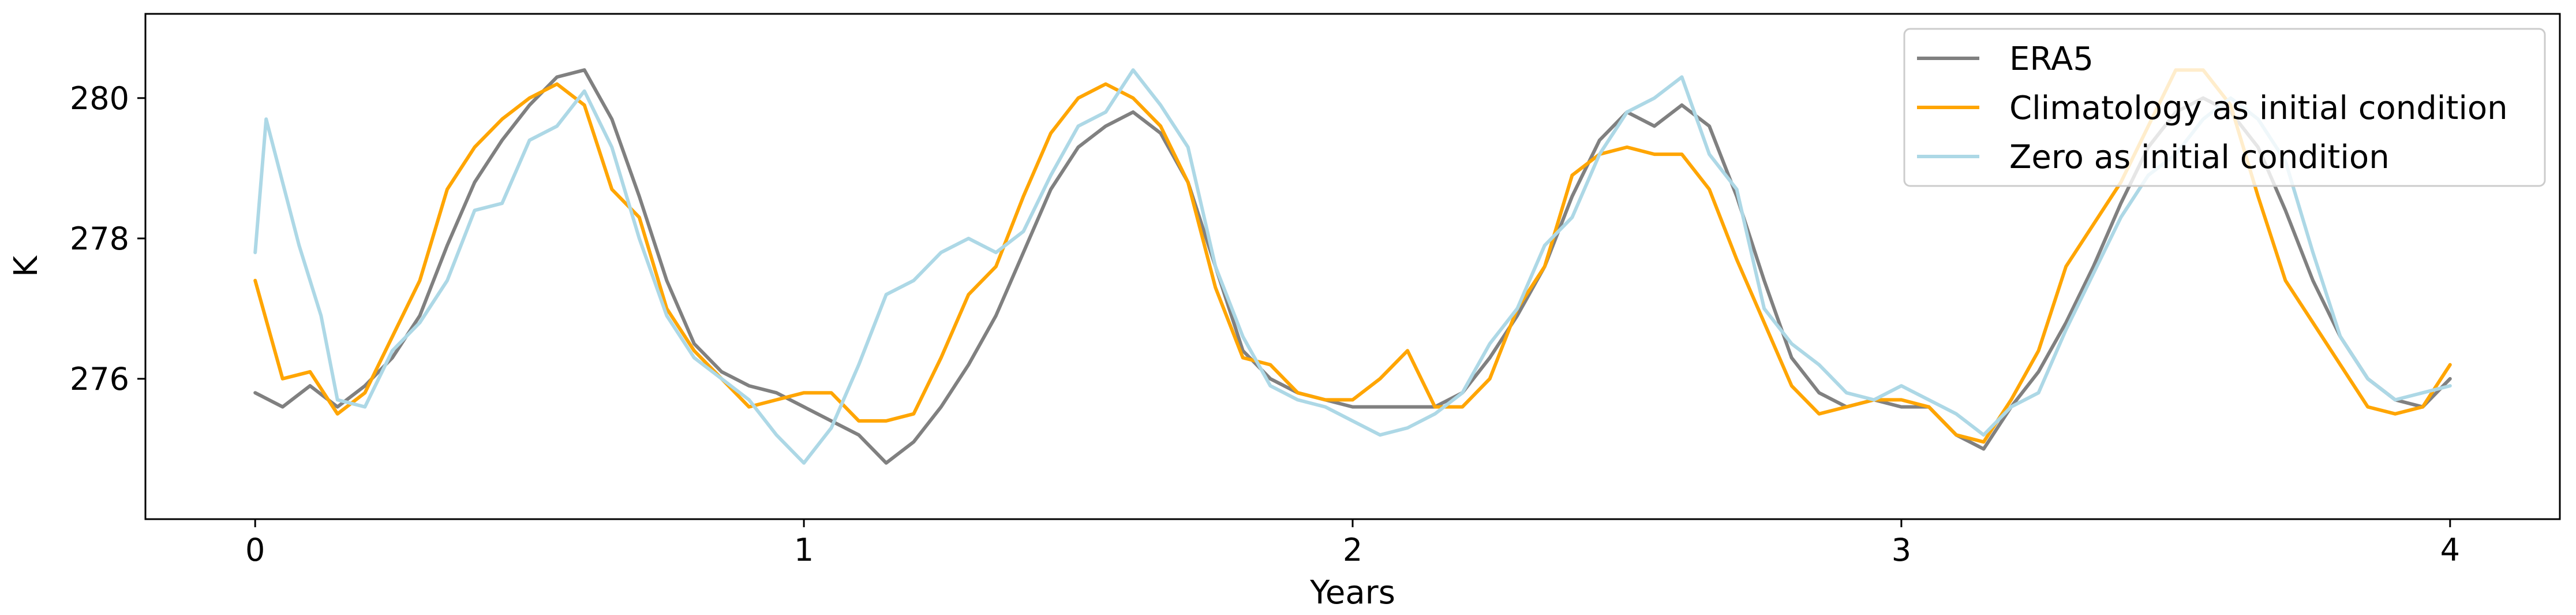  What do you see at coordinates (2051, 59) in the screenshot?
I see `legend-label: ERA5` at bounding box center [2051, 59].